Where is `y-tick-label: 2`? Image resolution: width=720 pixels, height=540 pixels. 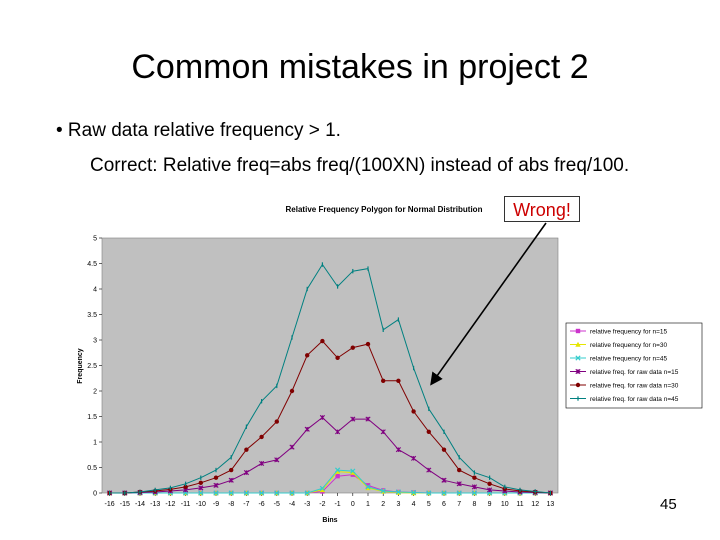
y-tick-label: 2 is located at coordinates (95, 392).